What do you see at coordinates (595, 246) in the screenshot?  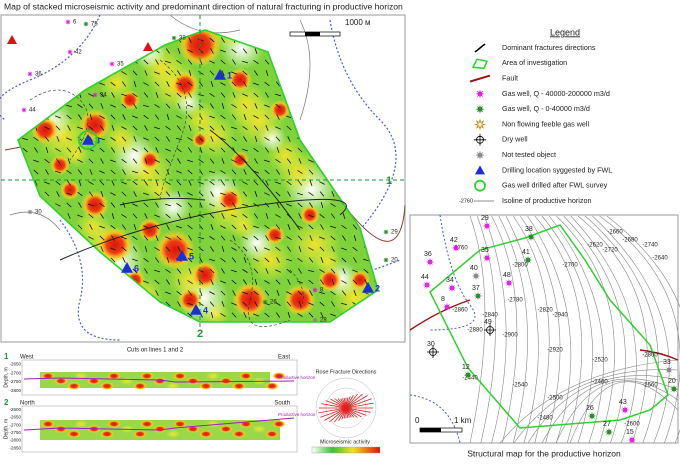 I see `contour-label: -2620` at bounding box center [595, 246].